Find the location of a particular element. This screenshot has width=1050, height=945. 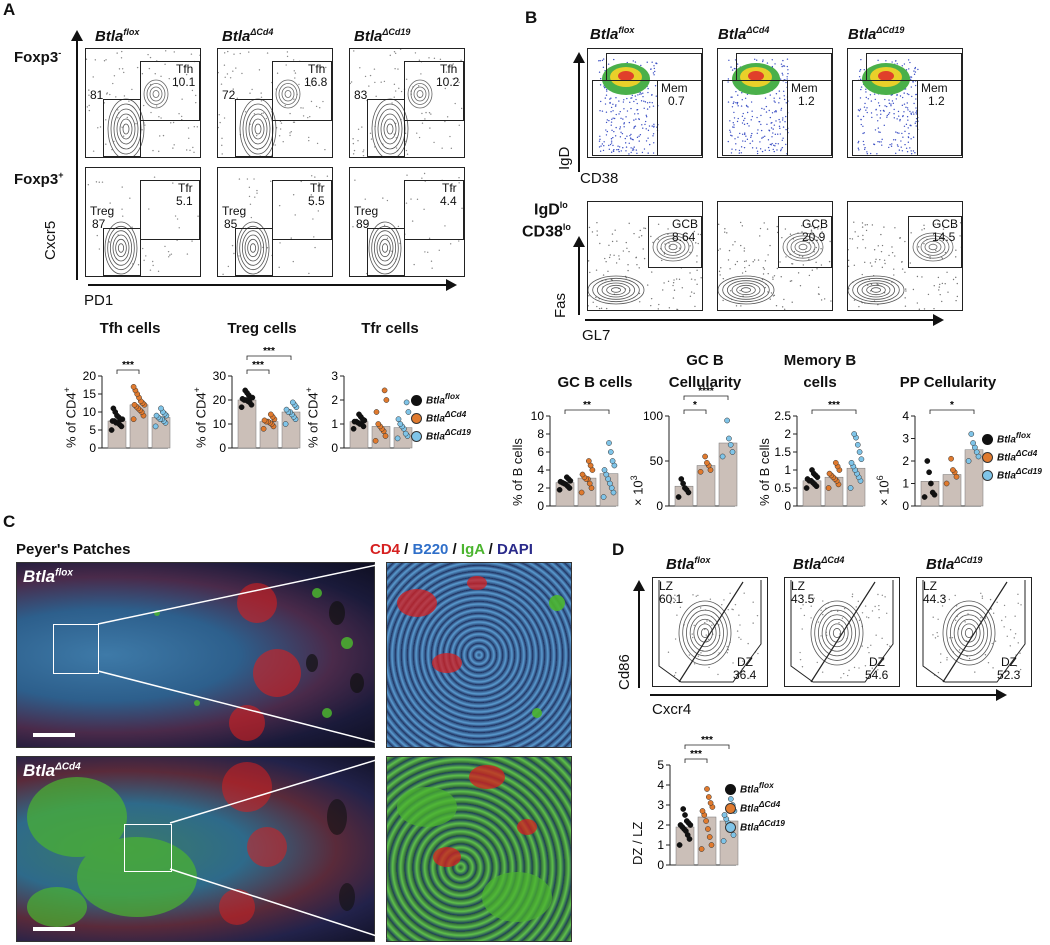

chart-title: Tfh cells is located at coordinates (130, 328).